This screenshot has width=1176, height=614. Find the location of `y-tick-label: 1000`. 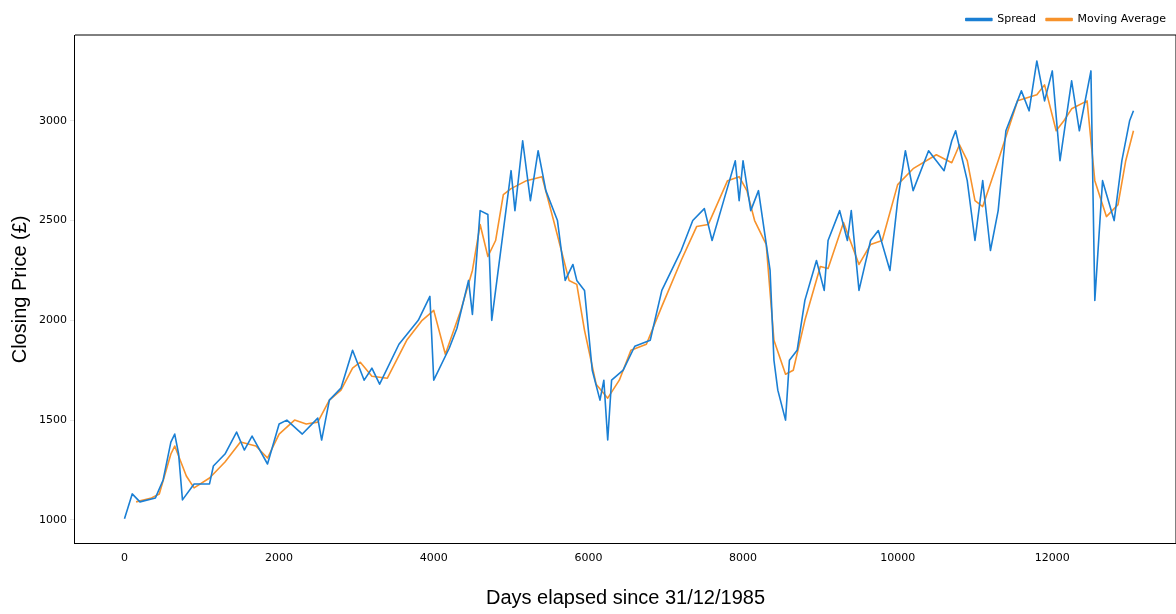

y-tick-label: 1000 is located at coordinates (52, 519).